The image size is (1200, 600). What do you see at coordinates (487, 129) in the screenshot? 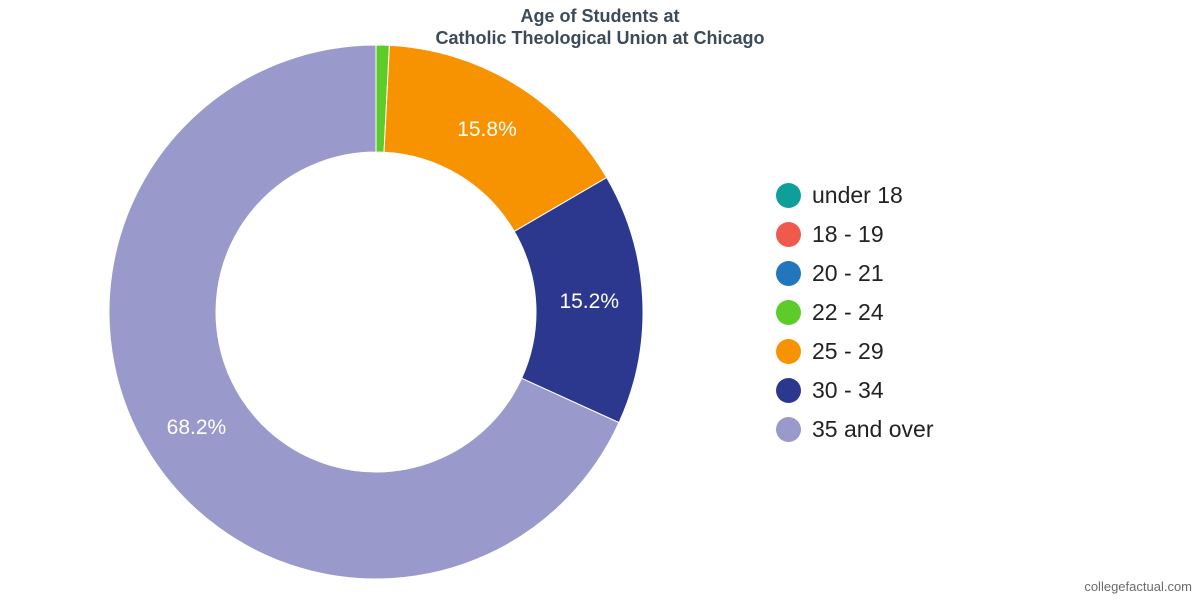
I see `slice-label-25-29: 15.8%` at bounding box center [487, 129].